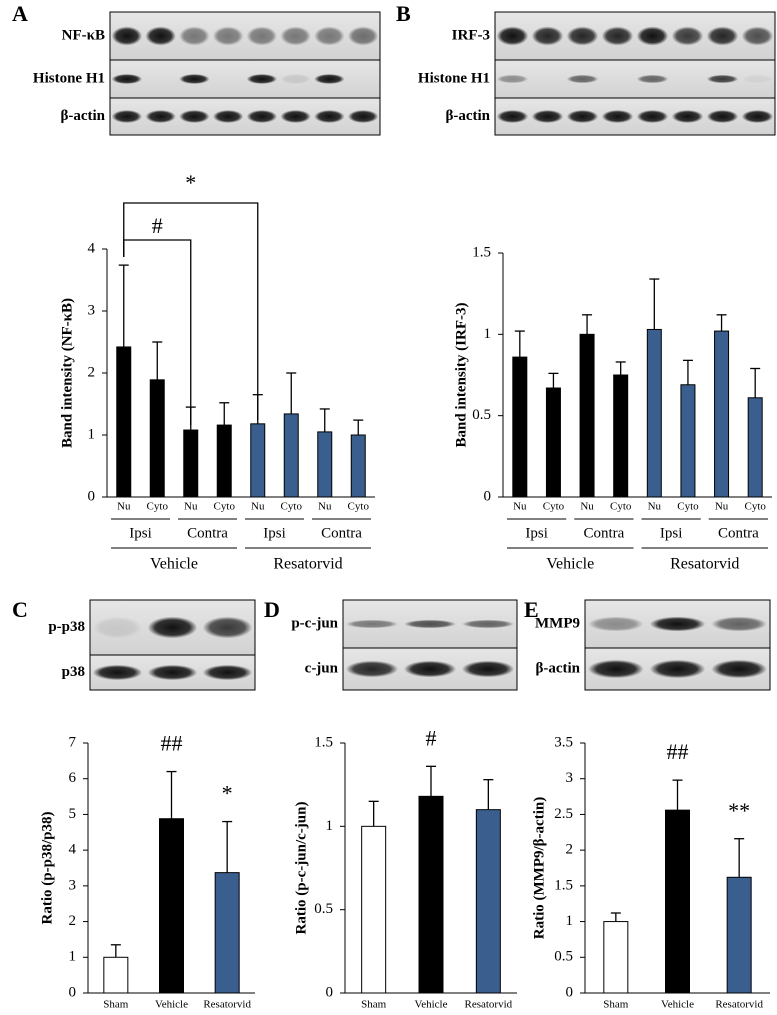 This screenshot has height=1015, width=777. Describe the element at coordinates (83, 35) in the screenshot. I see `blot-label: NF-κB` at that location.